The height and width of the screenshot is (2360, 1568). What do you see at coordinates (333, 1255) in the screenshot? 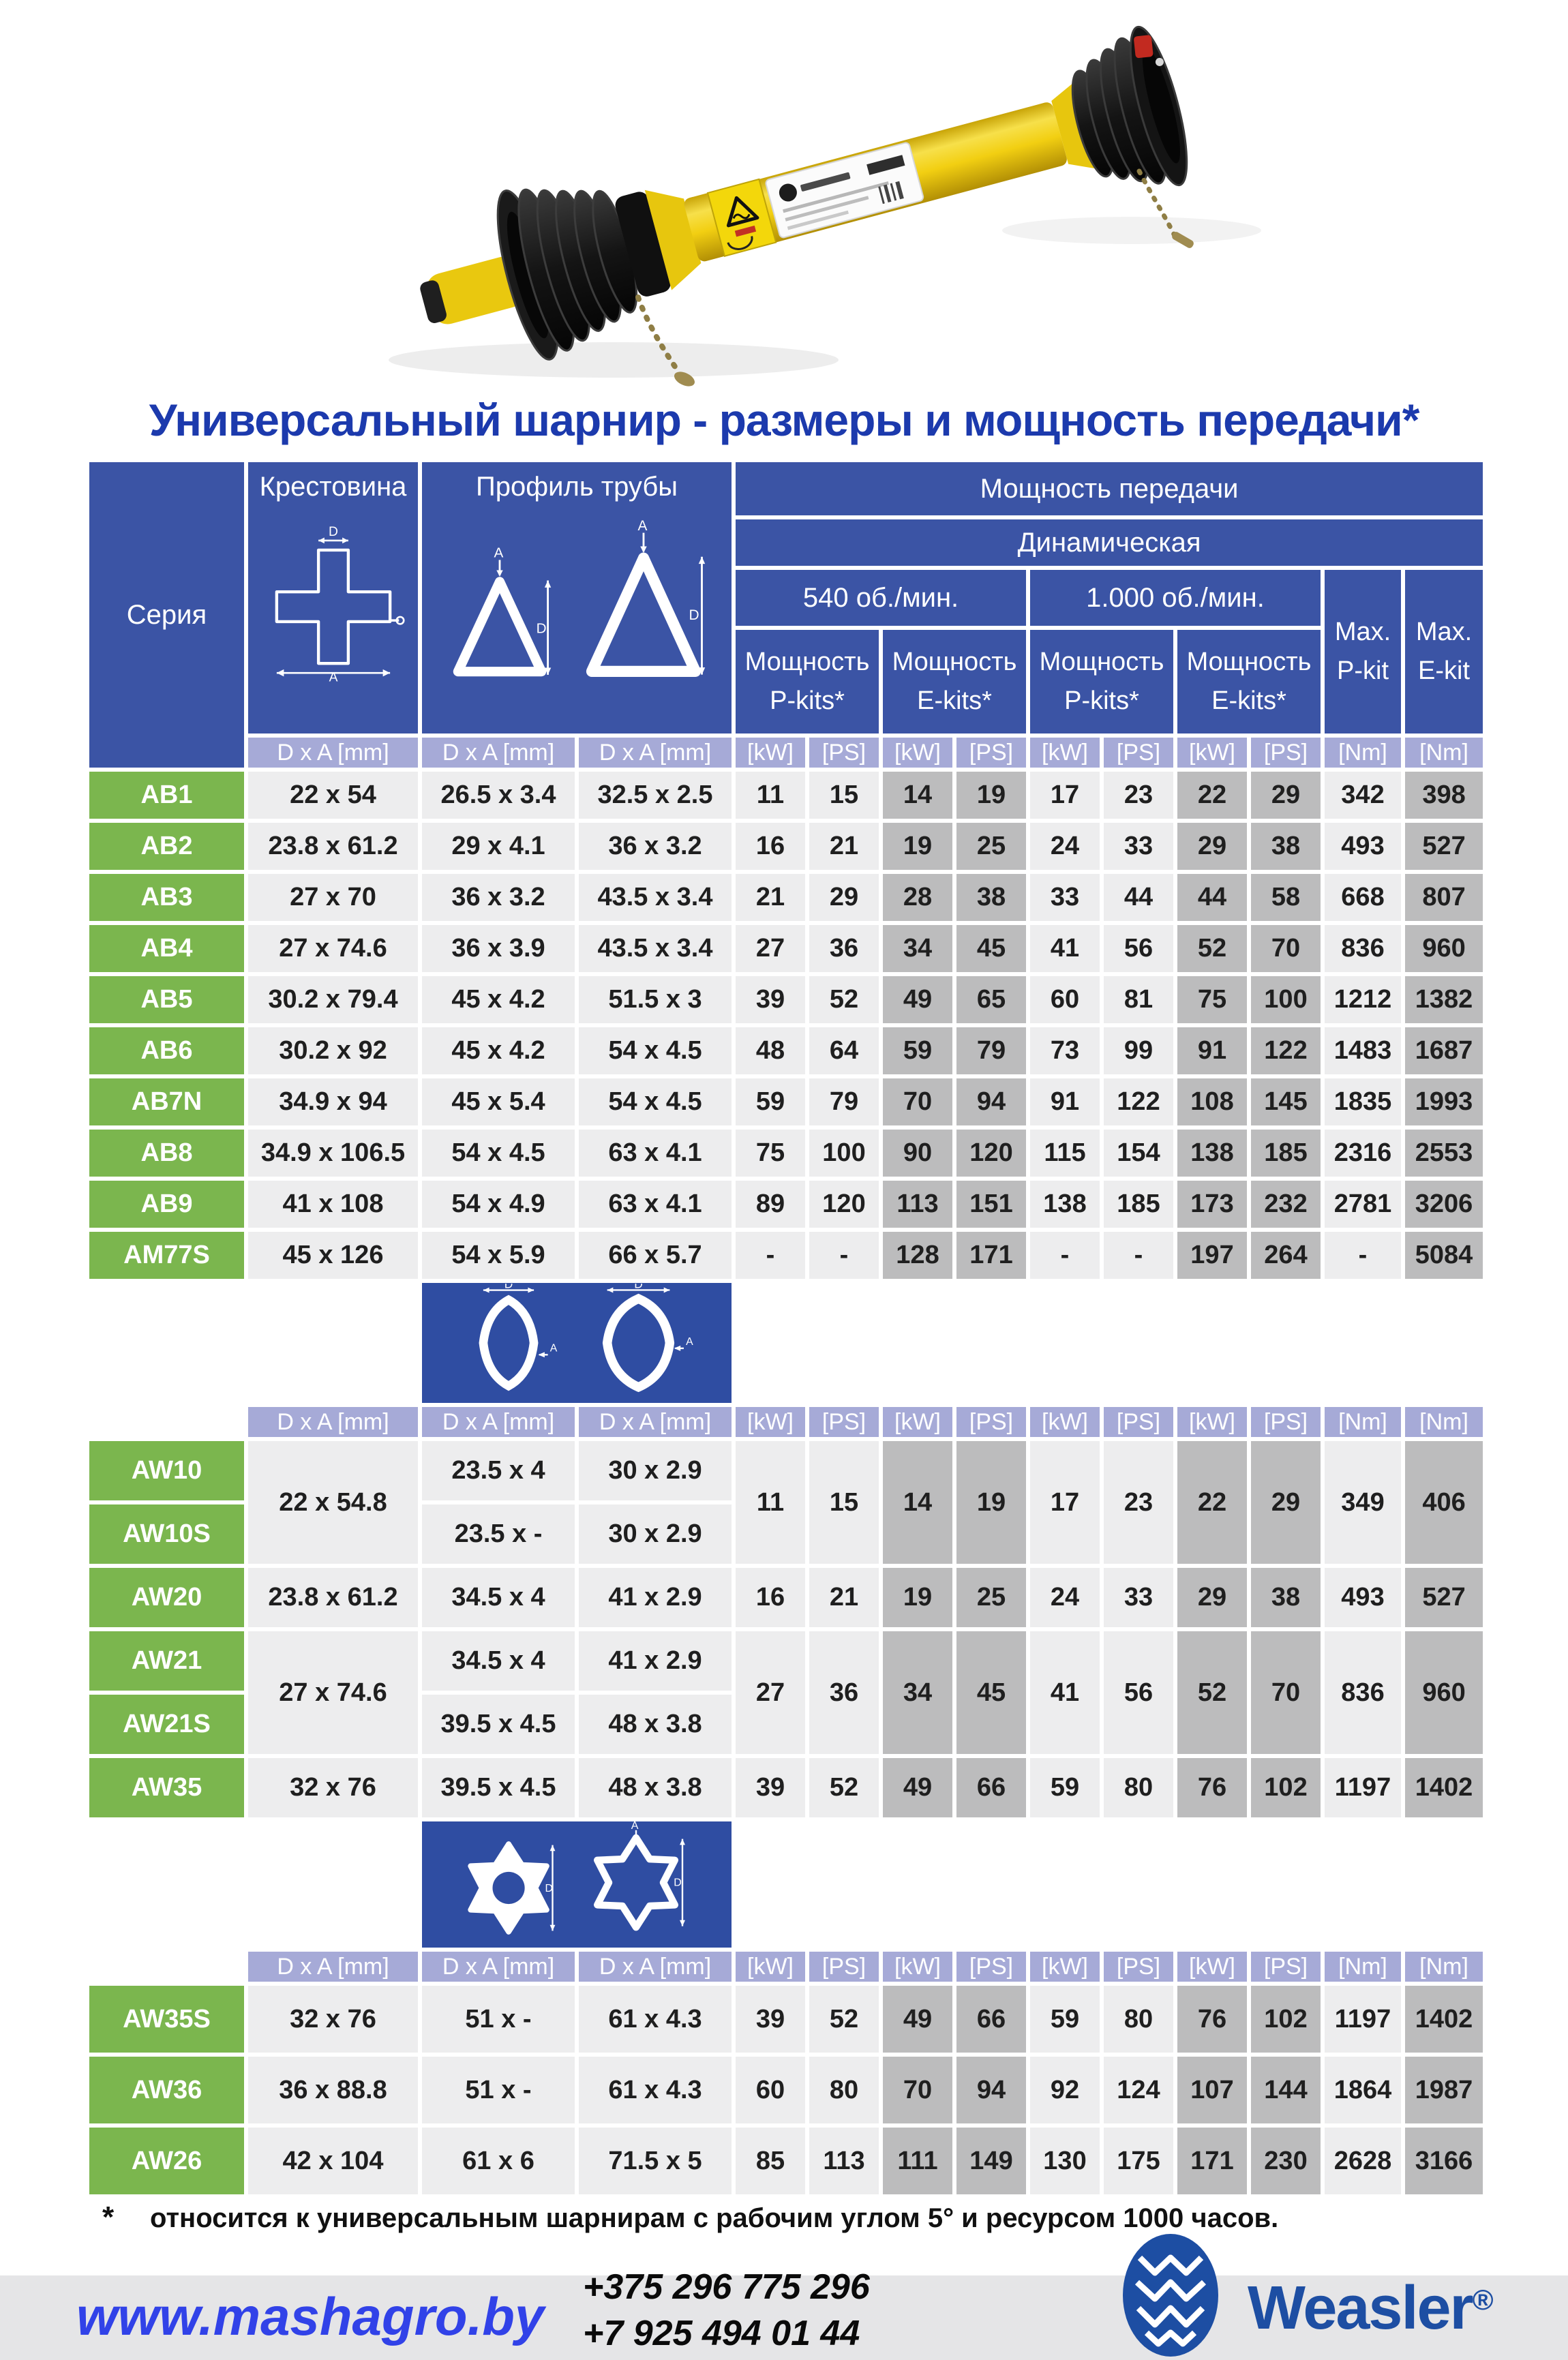
I see `value-cell: 45 x 126` at bounding box center [333, 1255].